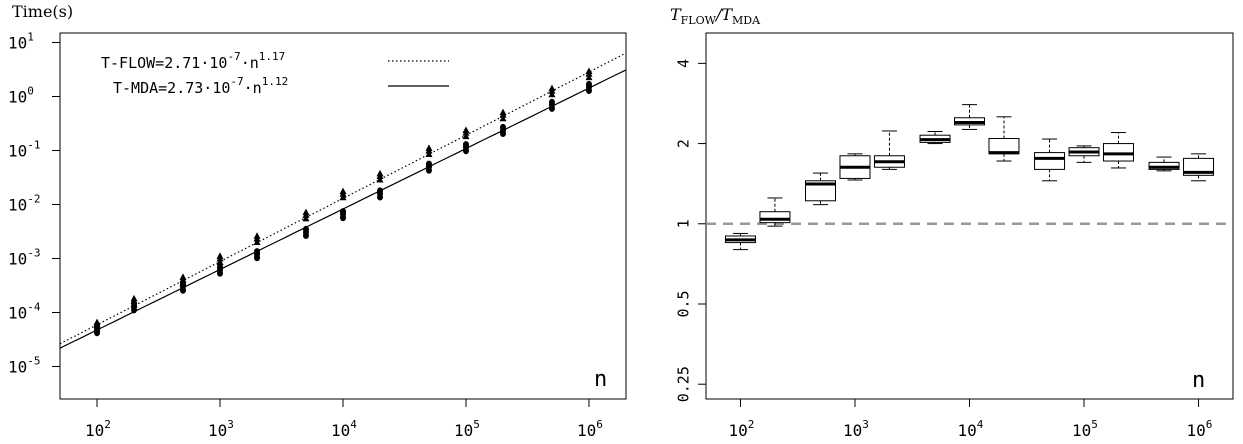 This screenshot has height=444, width=1243. What do you see at coordinates (200, 86) in the screenshot?
I see `legend-entry-t-mda: T-MDA=2.73·10-7·n1.12` at bounding box center [200, 86].